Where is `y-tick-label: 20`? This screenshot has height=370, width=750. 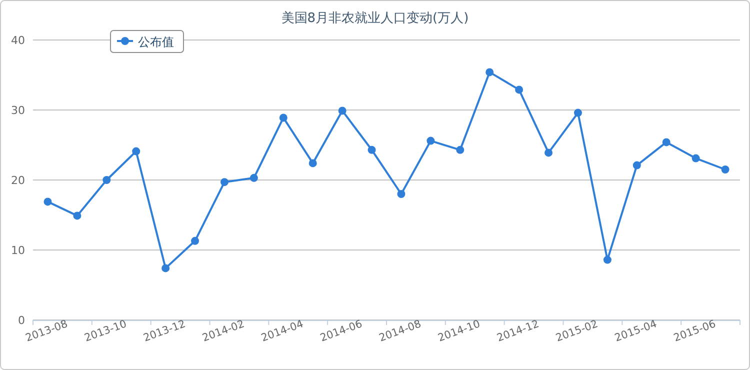 y-tick-label: 20 is located at coordinates (18, 180).